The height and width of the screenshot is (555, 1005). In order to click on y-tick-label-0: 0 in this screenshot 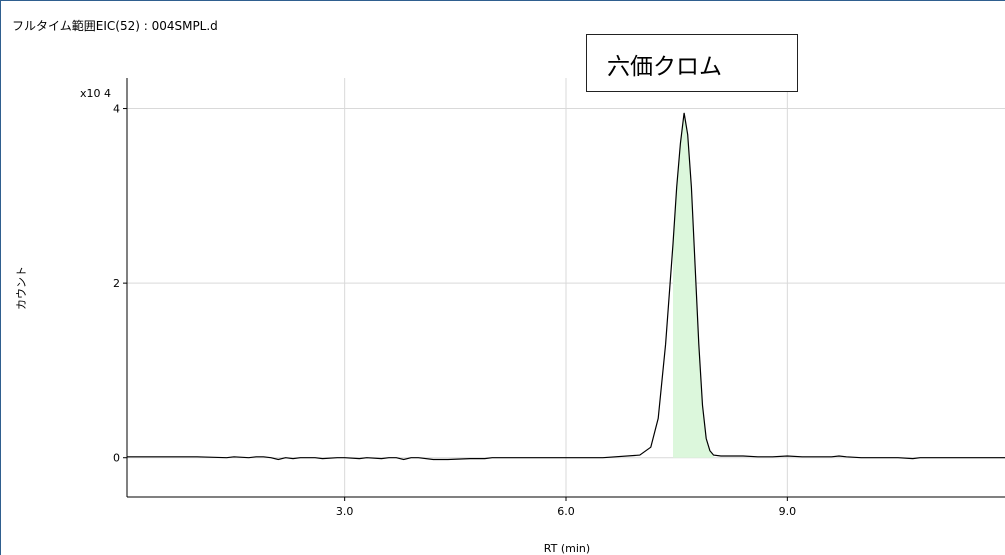, I will do `click(116, 458)`.